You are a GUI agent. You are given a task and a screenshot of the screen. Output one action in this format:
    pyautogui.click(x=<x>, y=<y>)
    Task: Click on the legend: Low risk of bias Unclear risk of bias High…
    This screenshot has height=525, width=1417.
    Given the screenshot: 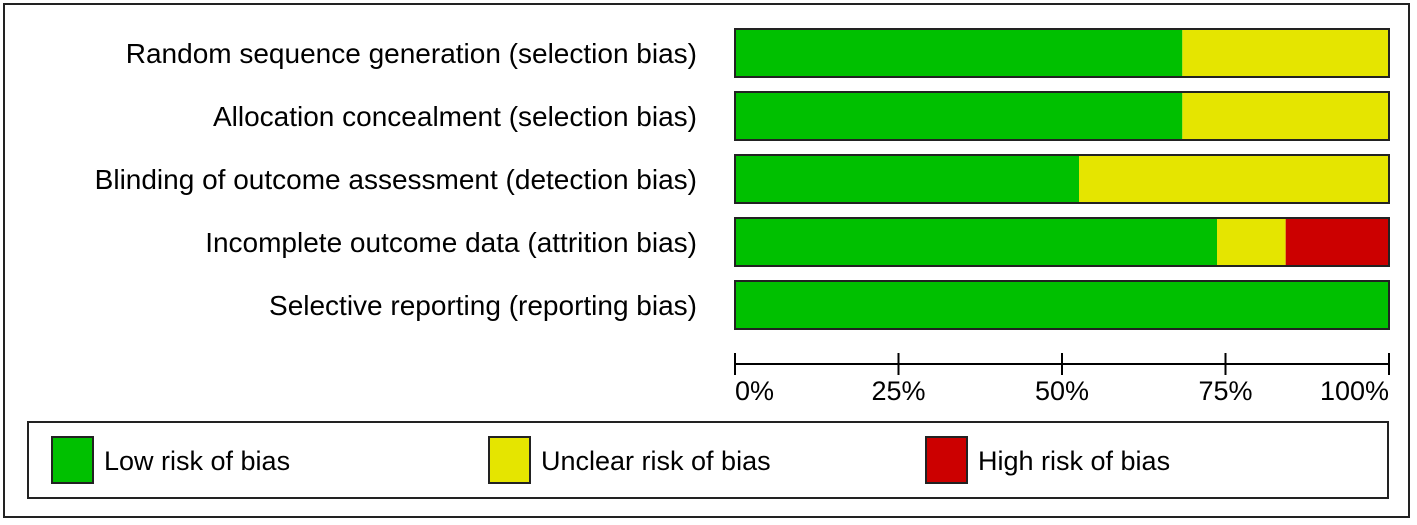 What is the action you would take?
    pyautogui.click(x=708, y=460)
    